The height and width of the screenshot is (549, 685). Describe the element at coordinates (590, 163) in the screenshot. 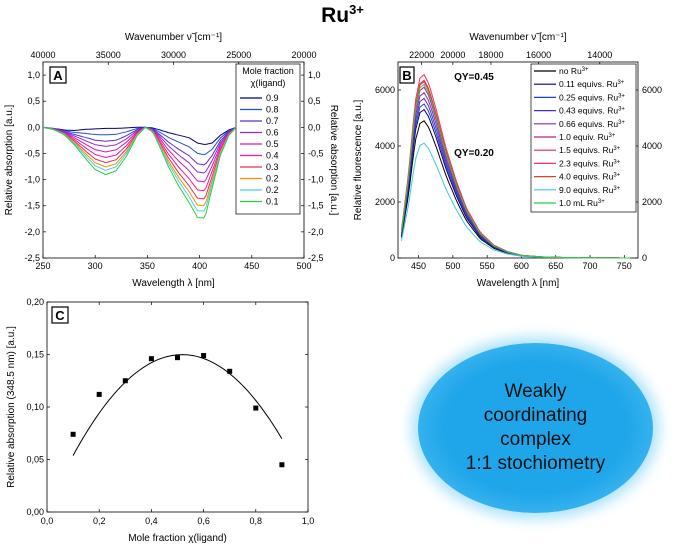

I see `panel-b-legend-label: 2.3 equivs. Ru3+` at that location.